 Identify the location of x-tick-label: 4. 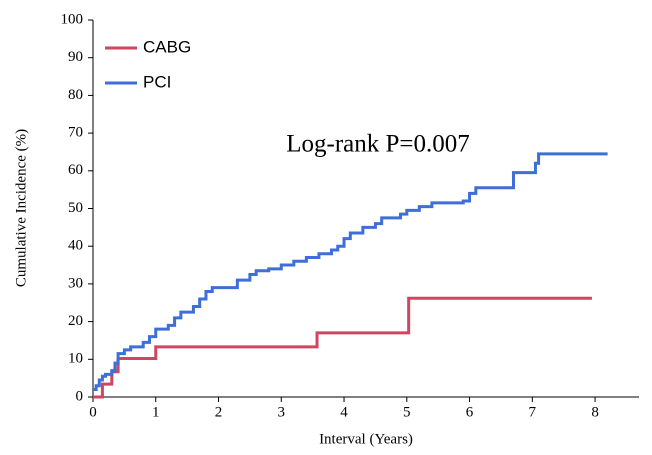
(344, 412).